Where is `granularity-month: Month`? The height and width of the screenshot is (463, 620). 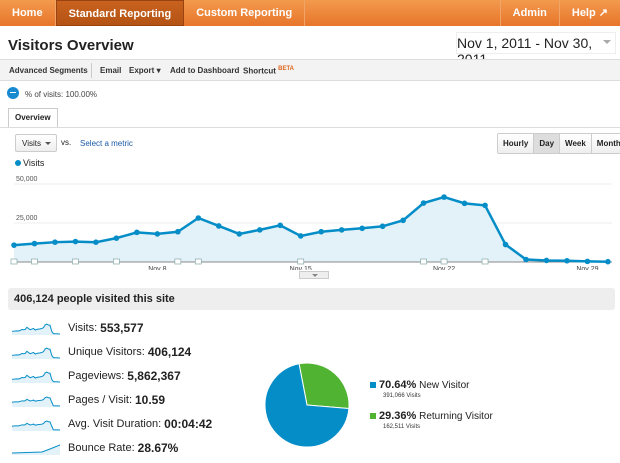
granularity-month: Month is located at coordinates (605, 143).